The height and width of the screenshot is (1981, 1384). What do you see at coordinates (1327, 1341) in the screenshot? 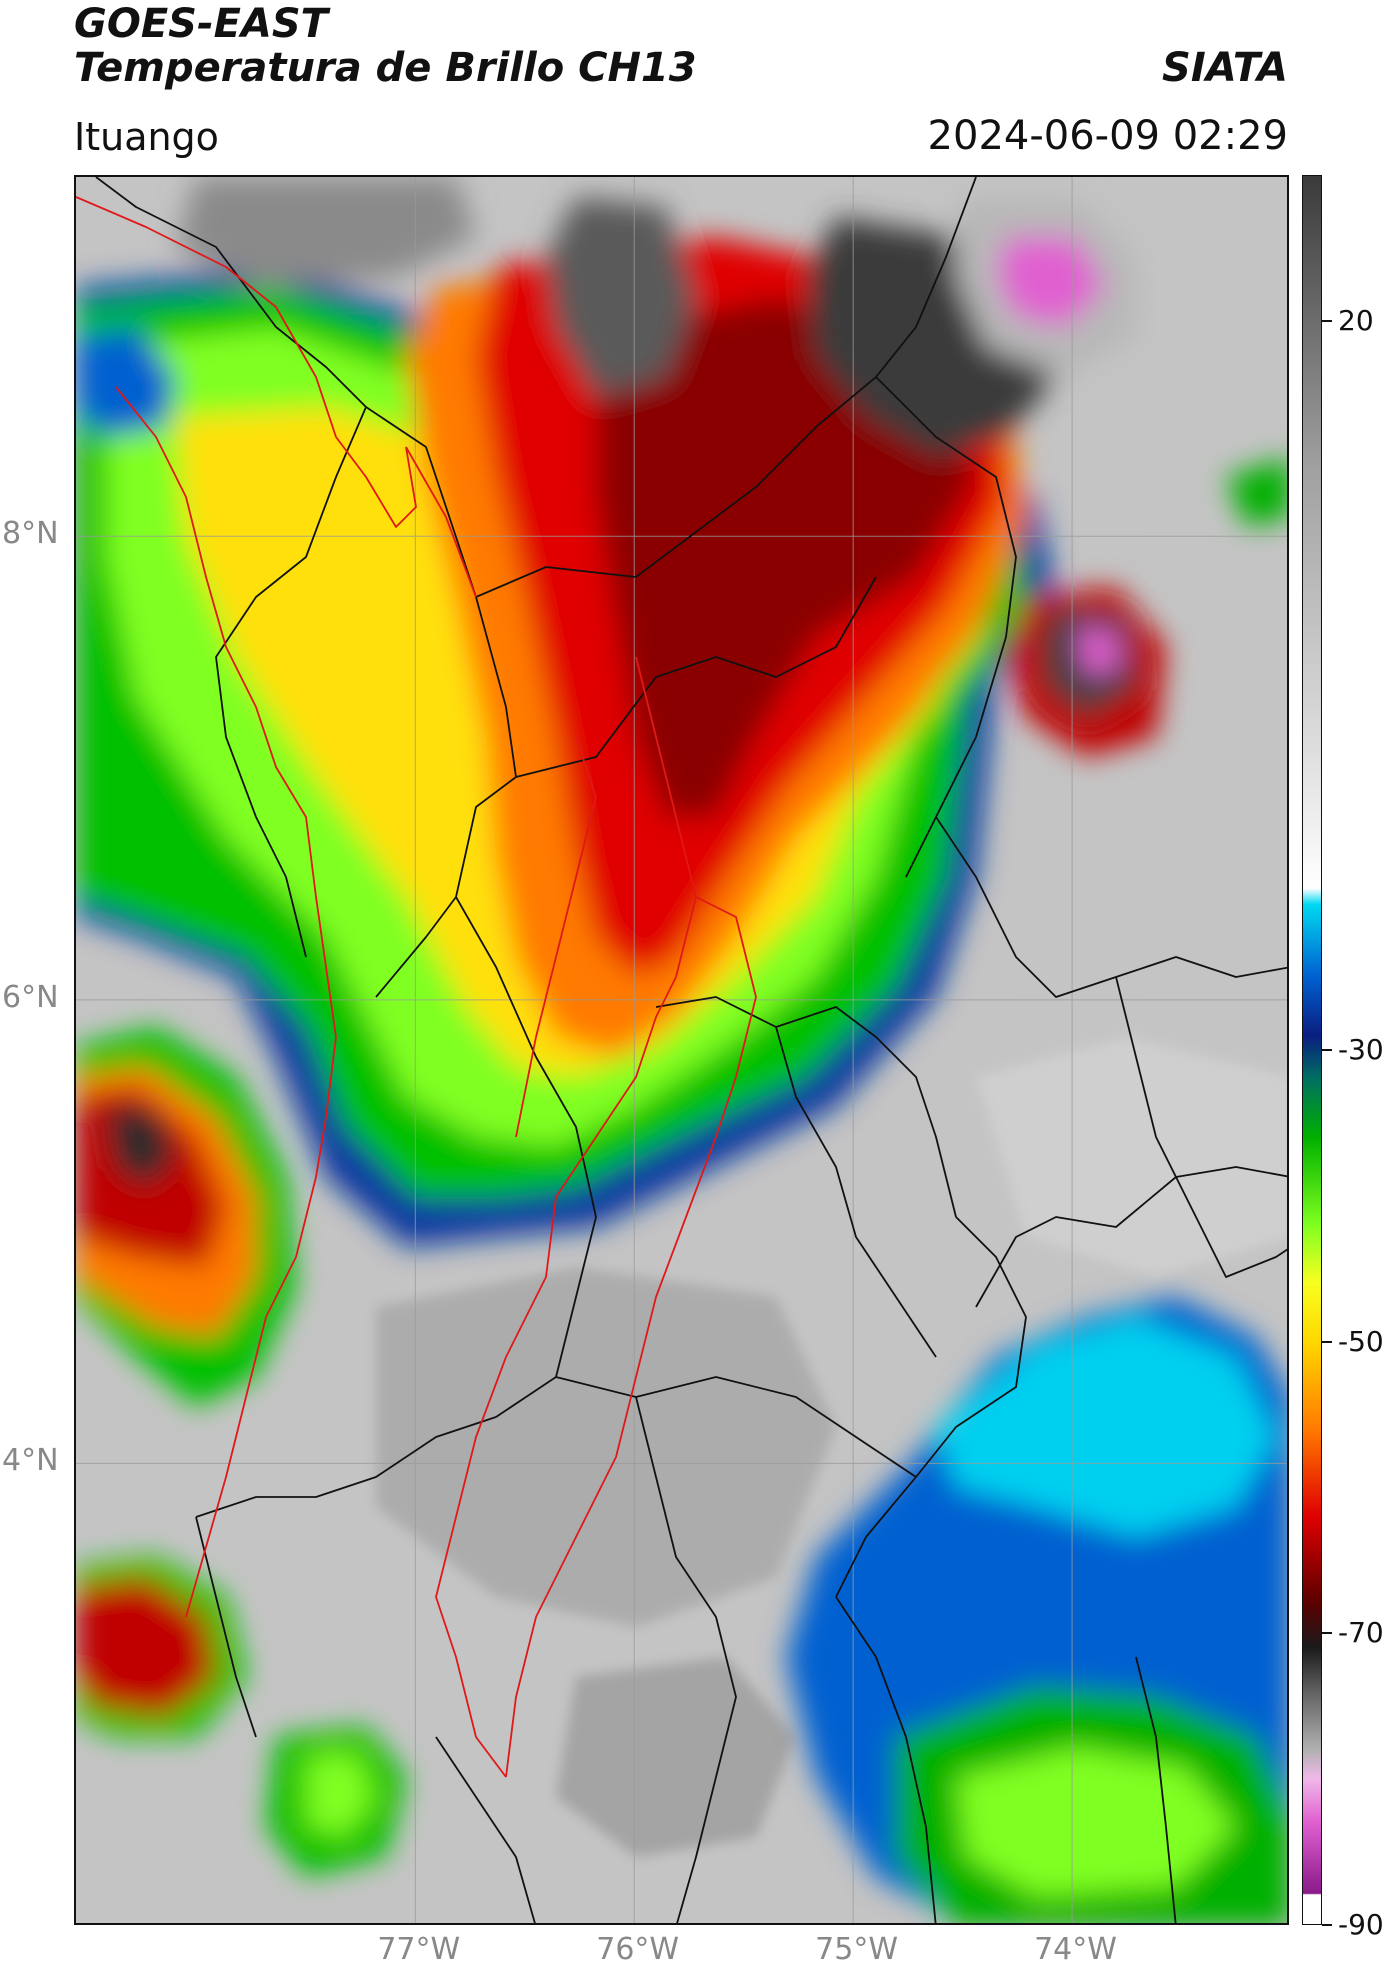
I see `colorbar-tick-minus50` at bounding box center [1327, 1341].